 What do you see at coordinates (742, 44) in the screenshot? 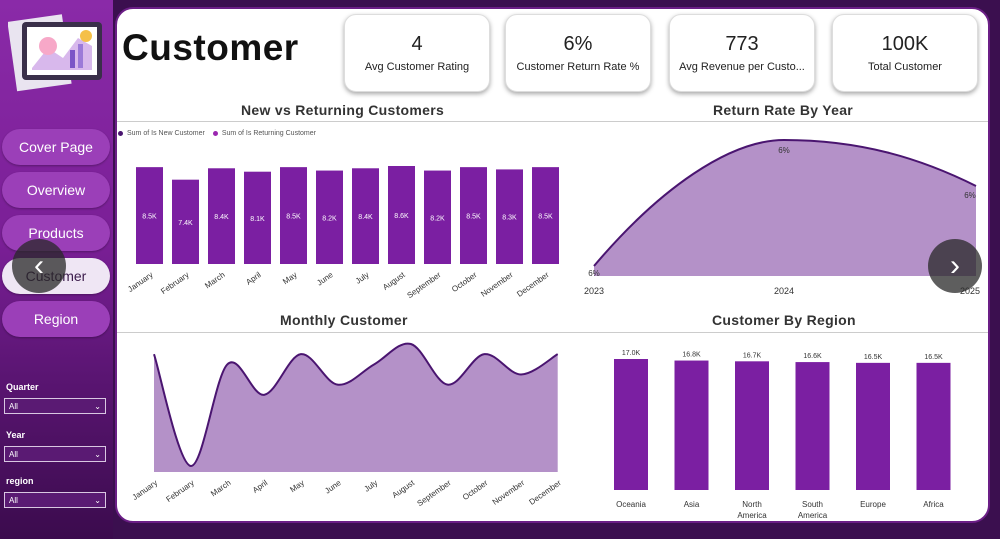
I see `kpi-value: 773` at bounding box center [742, 44].